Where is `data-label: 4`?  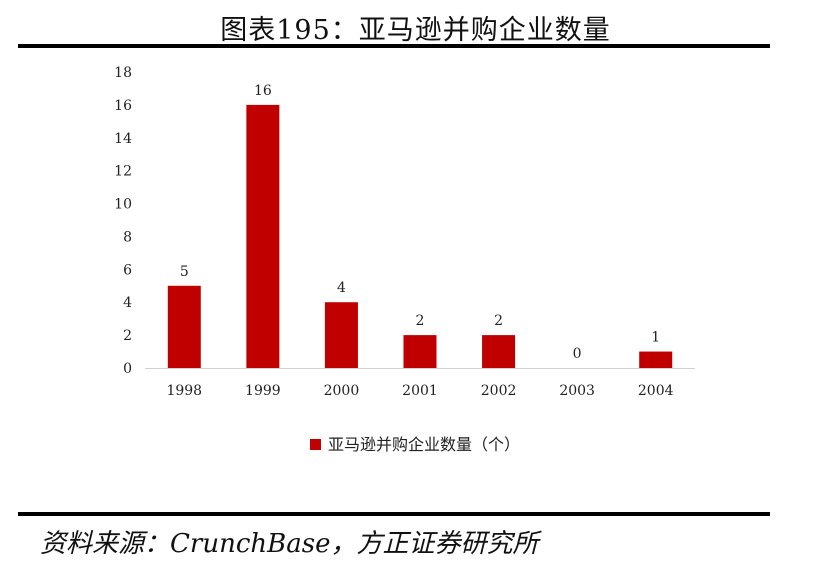 data-label: 4 is located at coordinates (341, 288).